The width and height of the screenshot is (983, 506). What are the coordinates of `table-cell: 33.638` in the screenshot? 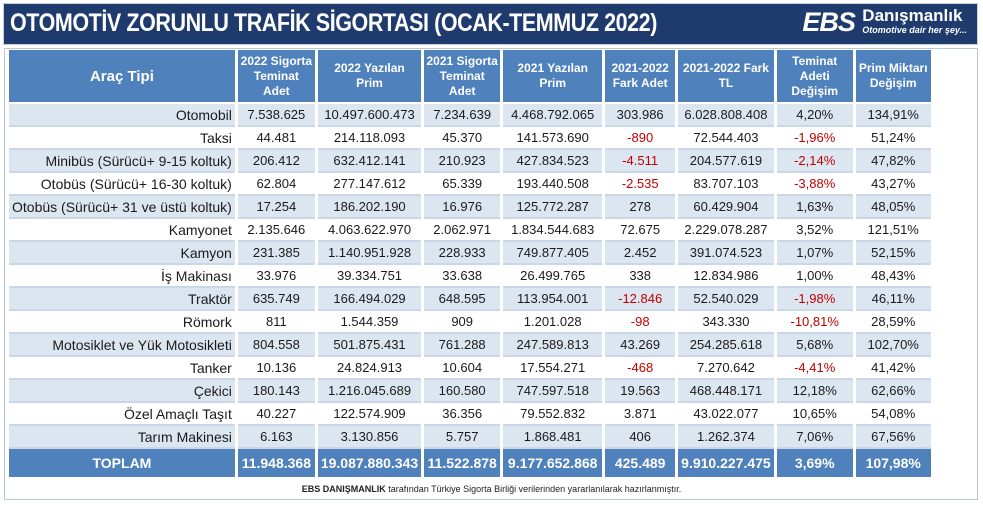 It's located at (462, 276).